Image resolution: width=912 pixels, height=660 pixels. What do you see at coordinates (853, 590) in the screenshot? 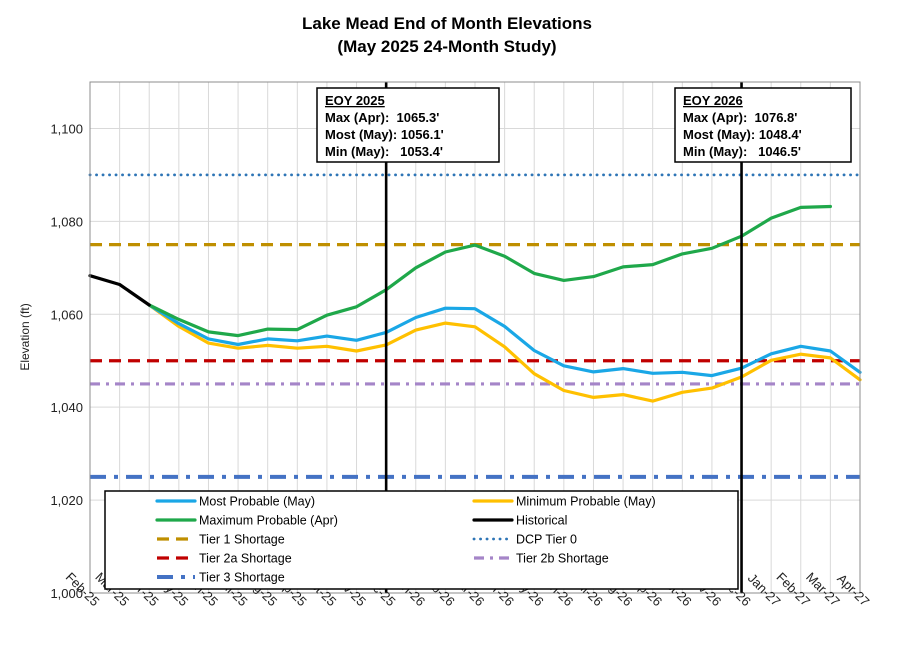
I see `x-tick-label: Apr-27` at bounding box center [853, 590].